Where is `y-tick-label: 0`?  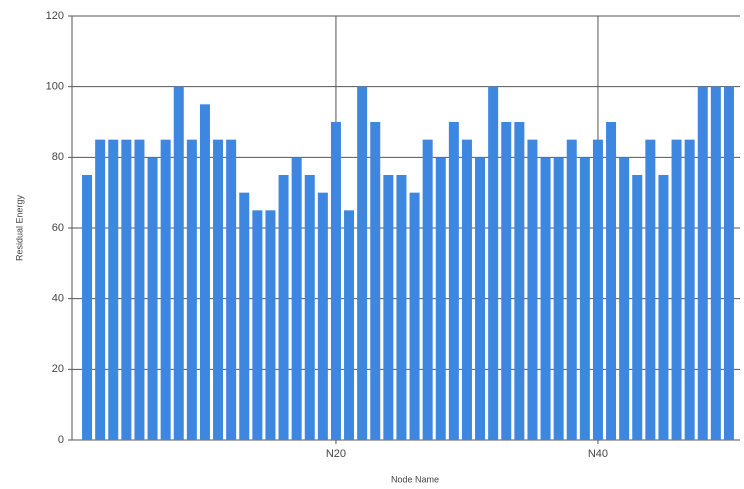
y-tick-label: 0 is located at coordinates (61, 440).